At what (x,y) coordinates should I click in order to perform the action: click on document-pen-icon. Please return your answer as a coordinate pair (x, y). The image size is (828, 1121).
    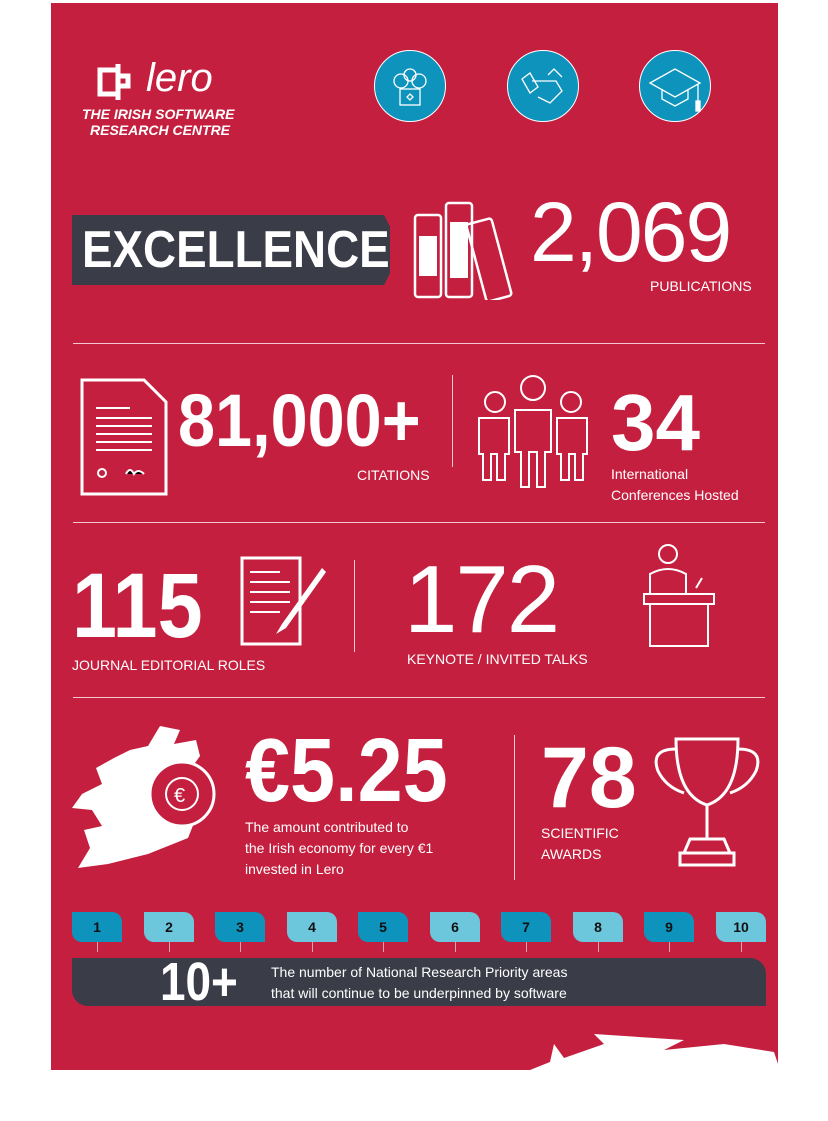
    Looking at the image, I should click on (283, 601).